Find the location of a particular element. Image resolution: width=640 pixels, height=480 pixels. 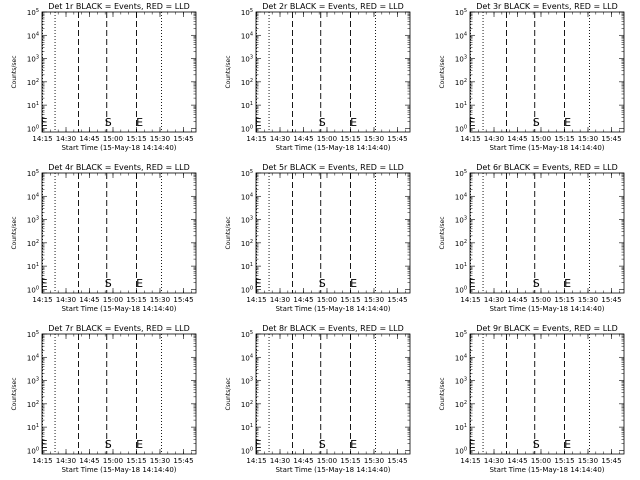

panel-title: Det 7r BLACK = Events, RED = LLD is located at coordinates (119, 328).